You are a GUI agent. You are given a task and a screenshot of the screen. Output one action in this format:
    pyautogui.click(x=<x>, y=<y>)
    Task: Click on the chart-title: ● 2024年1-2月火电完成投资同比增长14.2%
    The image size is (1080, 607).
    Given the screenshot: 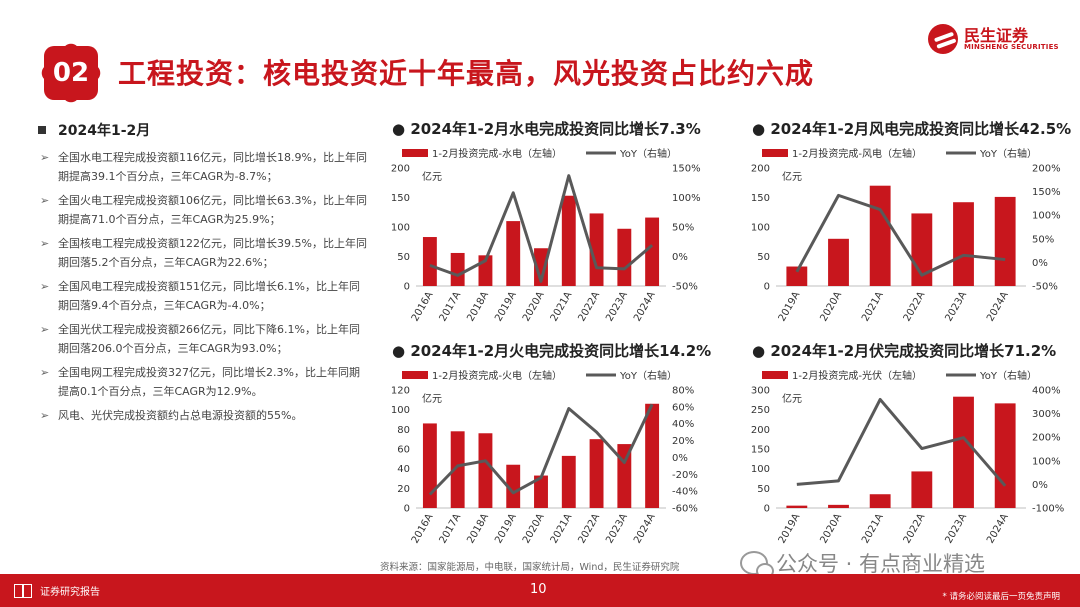 What is the action you would take?
    pyautogui.click(x=551, y=350)
    